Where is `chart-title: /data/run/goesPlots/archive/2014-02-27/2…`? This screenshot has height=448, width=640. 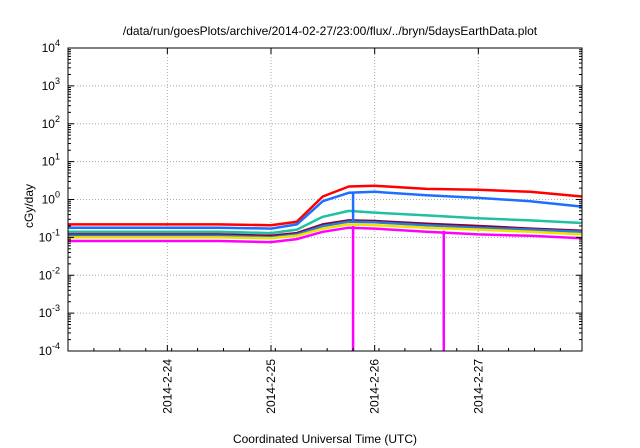 chart-title: /data/run/goesPlots/archive/2014-02-27/2… is located at coordinates (330, 31).